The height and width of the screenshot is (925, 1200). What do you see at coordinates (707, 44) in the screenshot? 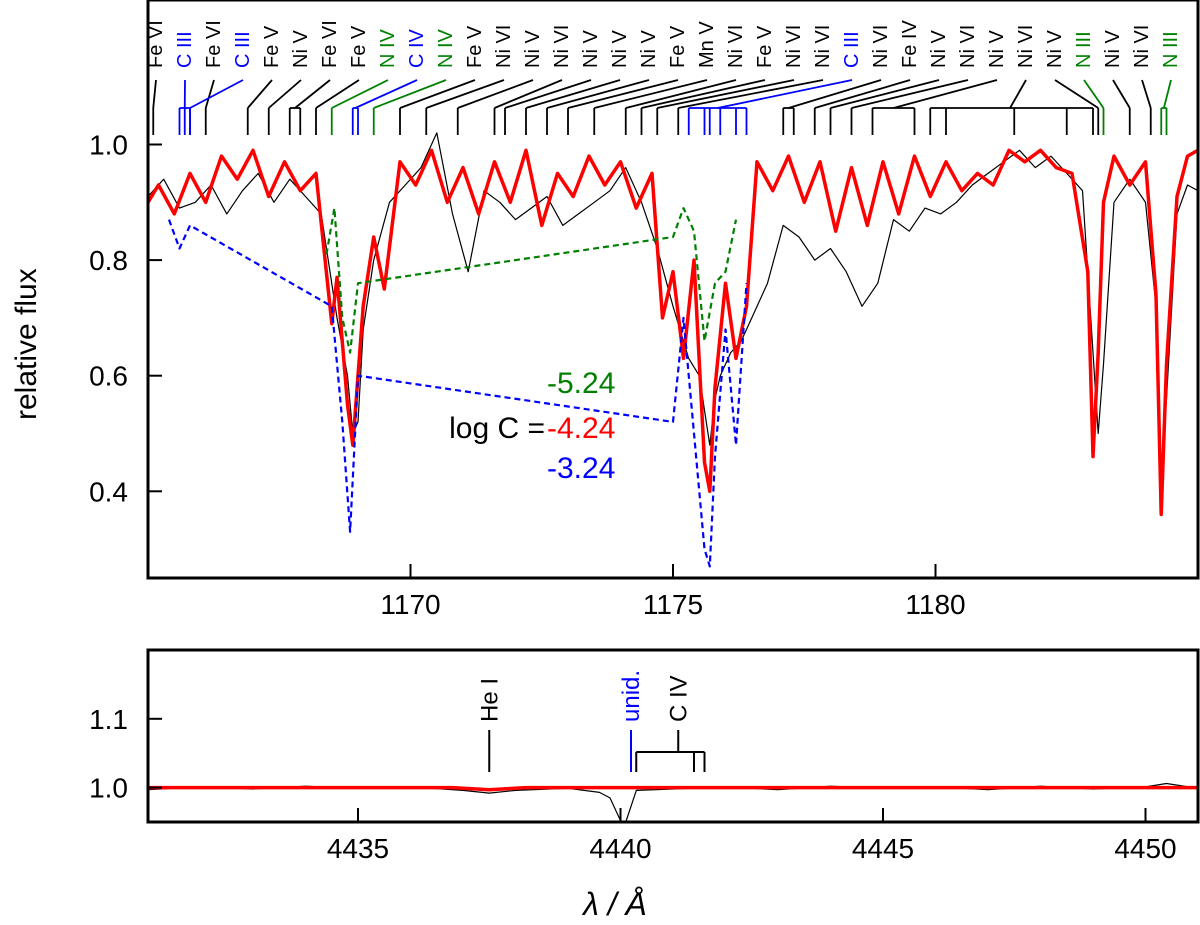
I see `top-line-id-label-19: Mn V` at bounding box center [707, 44].